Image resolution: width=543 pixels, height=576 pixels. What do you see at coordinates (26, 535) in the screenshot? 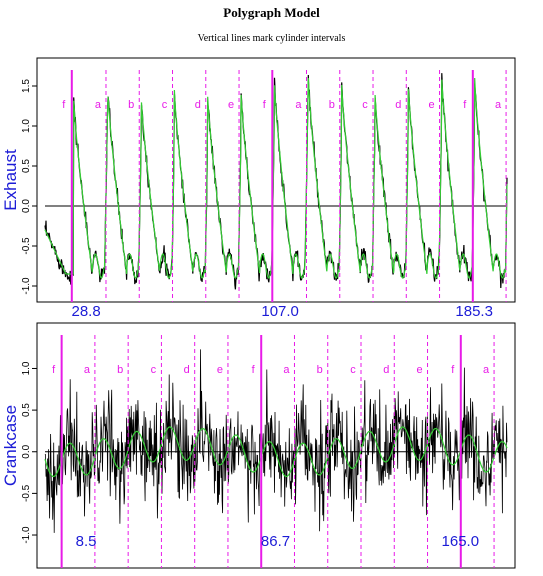
I see `crankcase-ytick-label: -1.0` at bounding box center [26, 535].